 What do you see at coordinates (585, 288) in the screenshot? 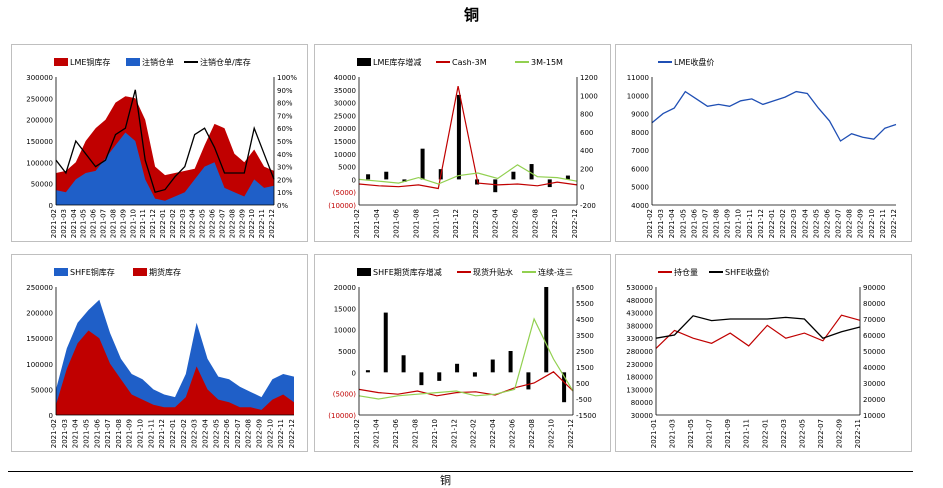
I see `y2-tick-label: 6500` at bounding box center [585, 288].